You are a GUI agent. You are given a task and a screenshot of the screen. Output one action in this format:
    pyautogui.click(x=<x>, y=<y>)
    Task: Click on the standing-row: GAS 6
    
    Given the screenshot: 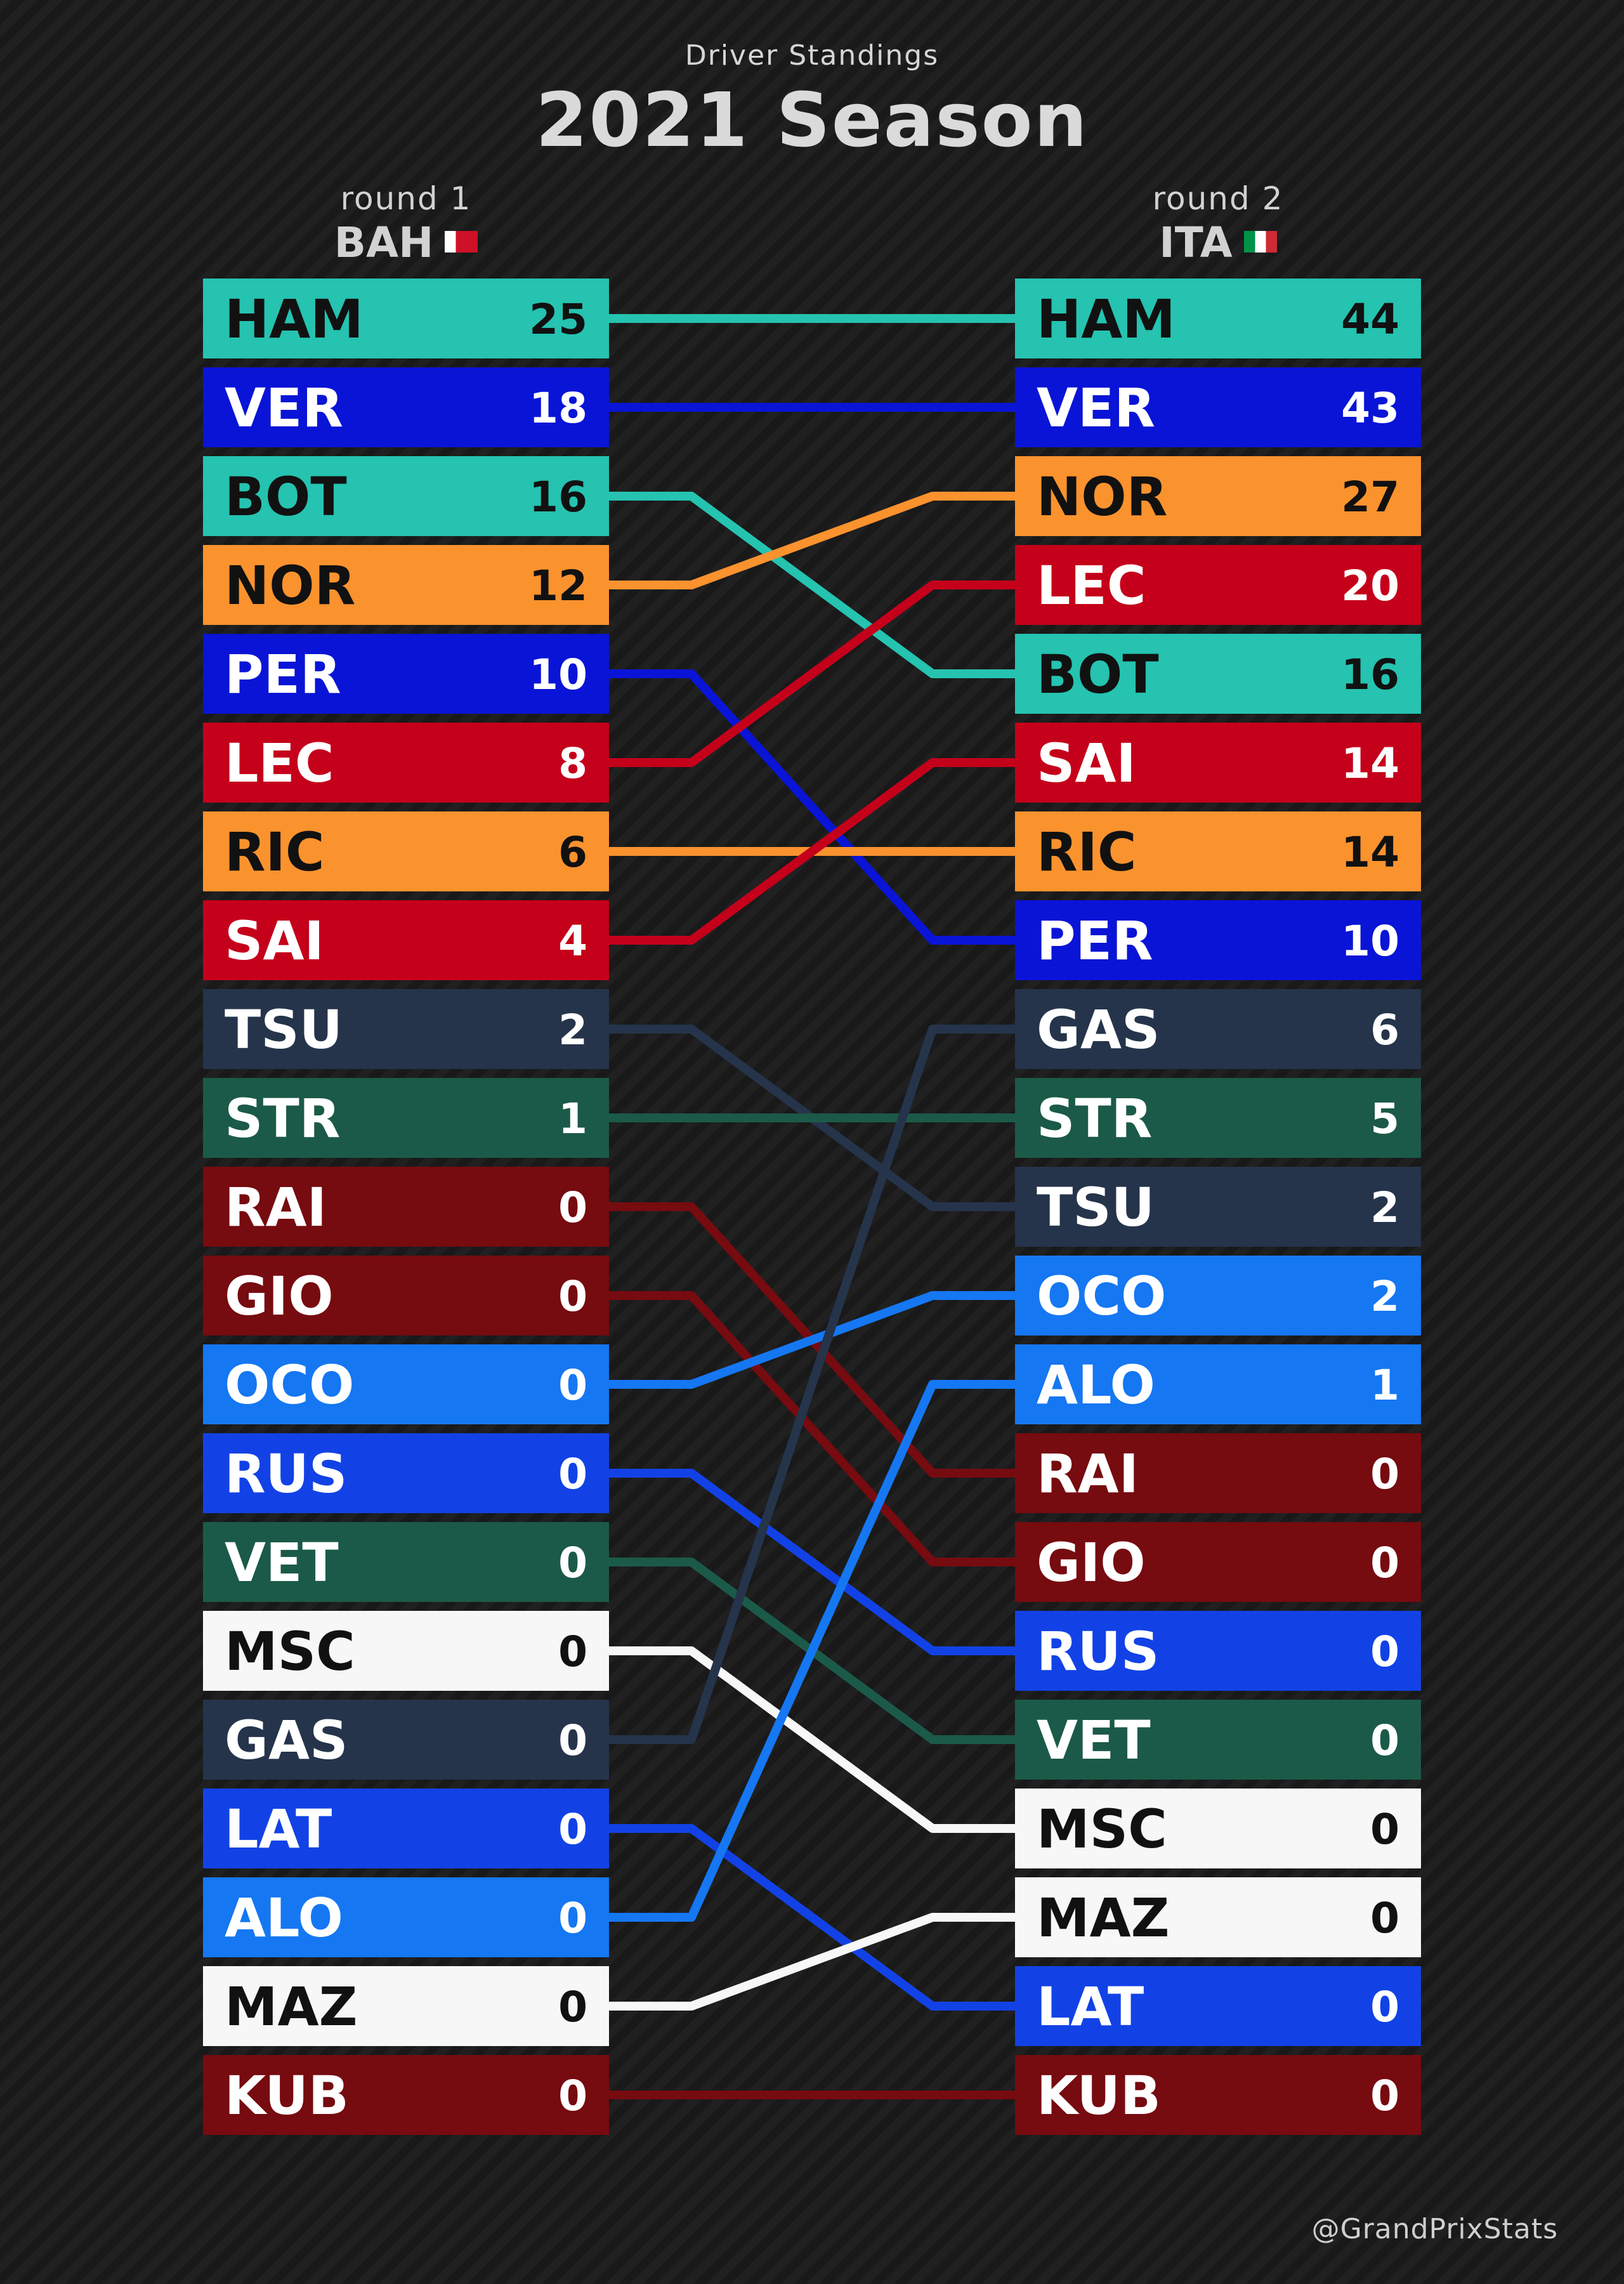 What is the action you would take?
    pyautogui.click(x=1218, y=1029)
    